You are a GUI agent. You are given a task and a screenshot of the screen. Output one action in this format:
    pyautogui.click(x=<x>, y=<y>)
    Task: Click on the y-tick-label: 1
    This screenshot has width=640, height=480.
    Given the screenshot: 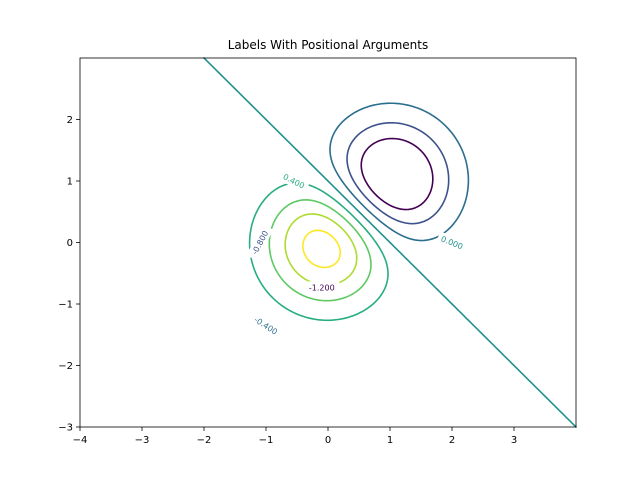 What is the action you would take?
    pyautogui.click(x=70, y=182)
    